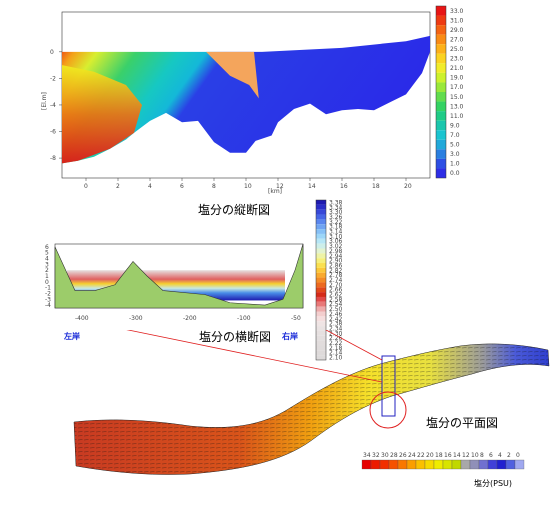  I want to click on cross-colorbar-label: 3.18, so click(336, 227).